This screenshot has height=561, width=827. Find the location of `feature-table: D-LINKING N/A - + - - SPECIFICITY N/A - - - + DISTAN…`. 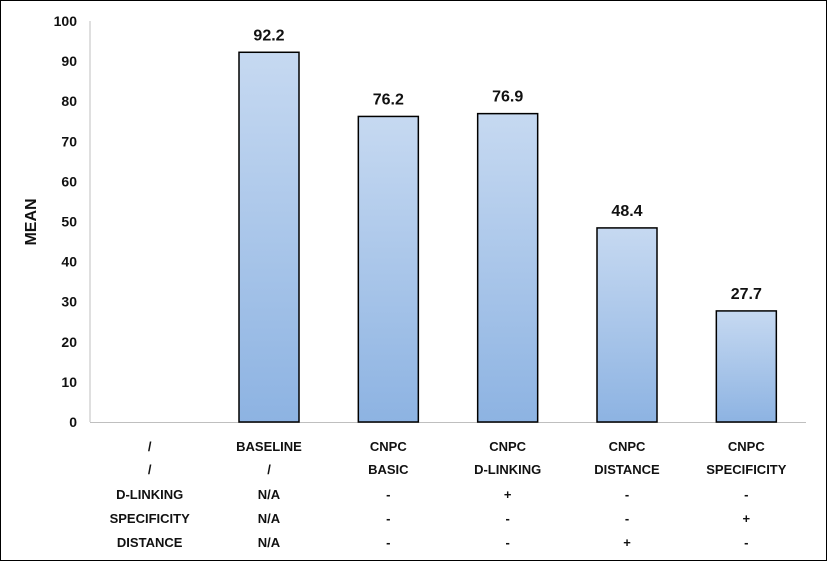

feature-table: D-LINKING N/A - + - - SPECIFICITY N/A - - - + DISTAN… is located at coordinates (430, 518).